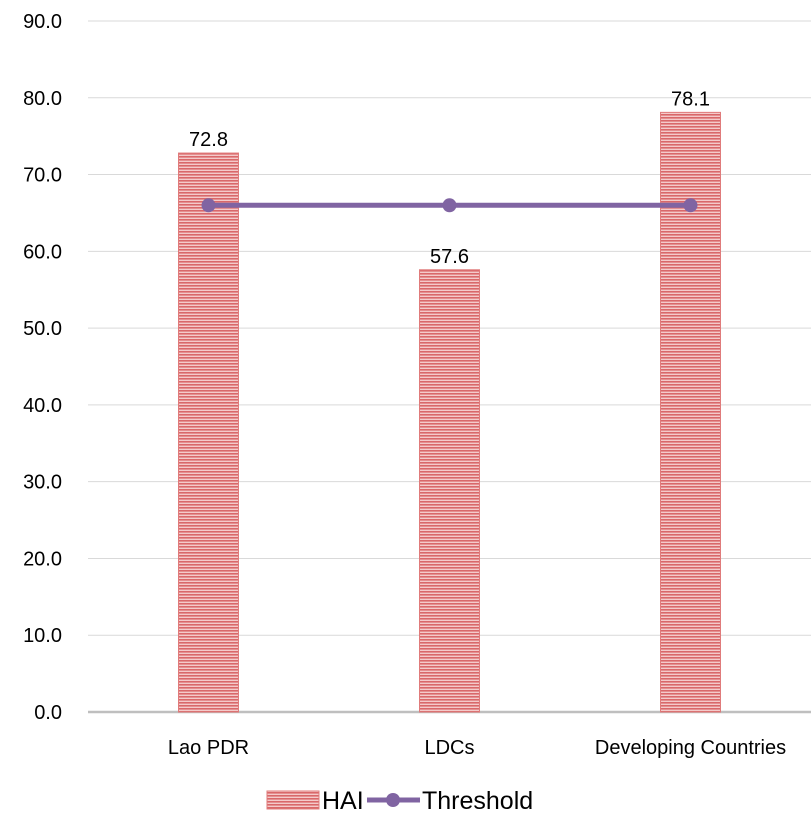 The image size is (811, 823). I want to click on y-tick-label: 90.0, so click(42, 22).